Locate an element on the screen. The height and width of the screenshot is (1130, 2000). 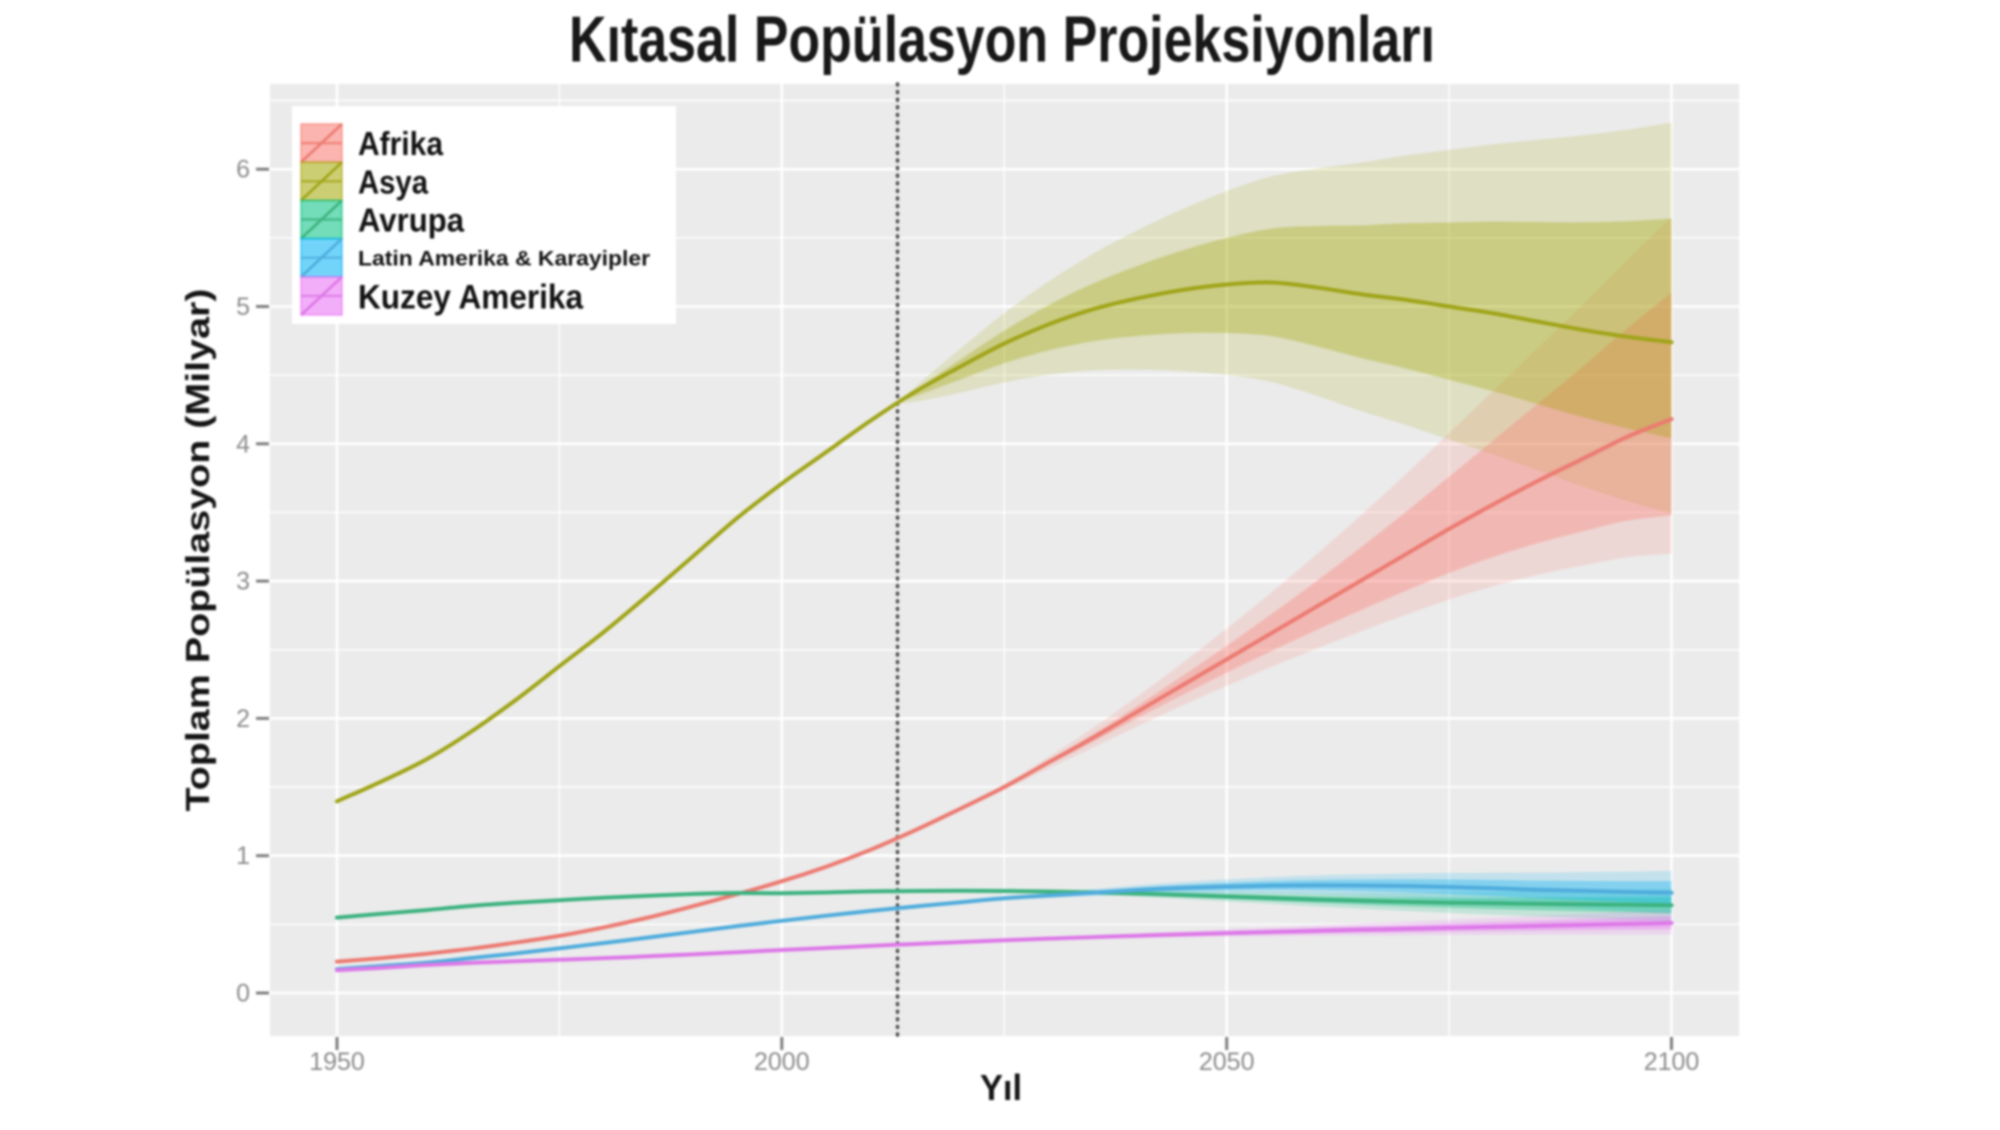
svg-text: Latin Amerika & Karayipler is located at coordinates (504, 258).